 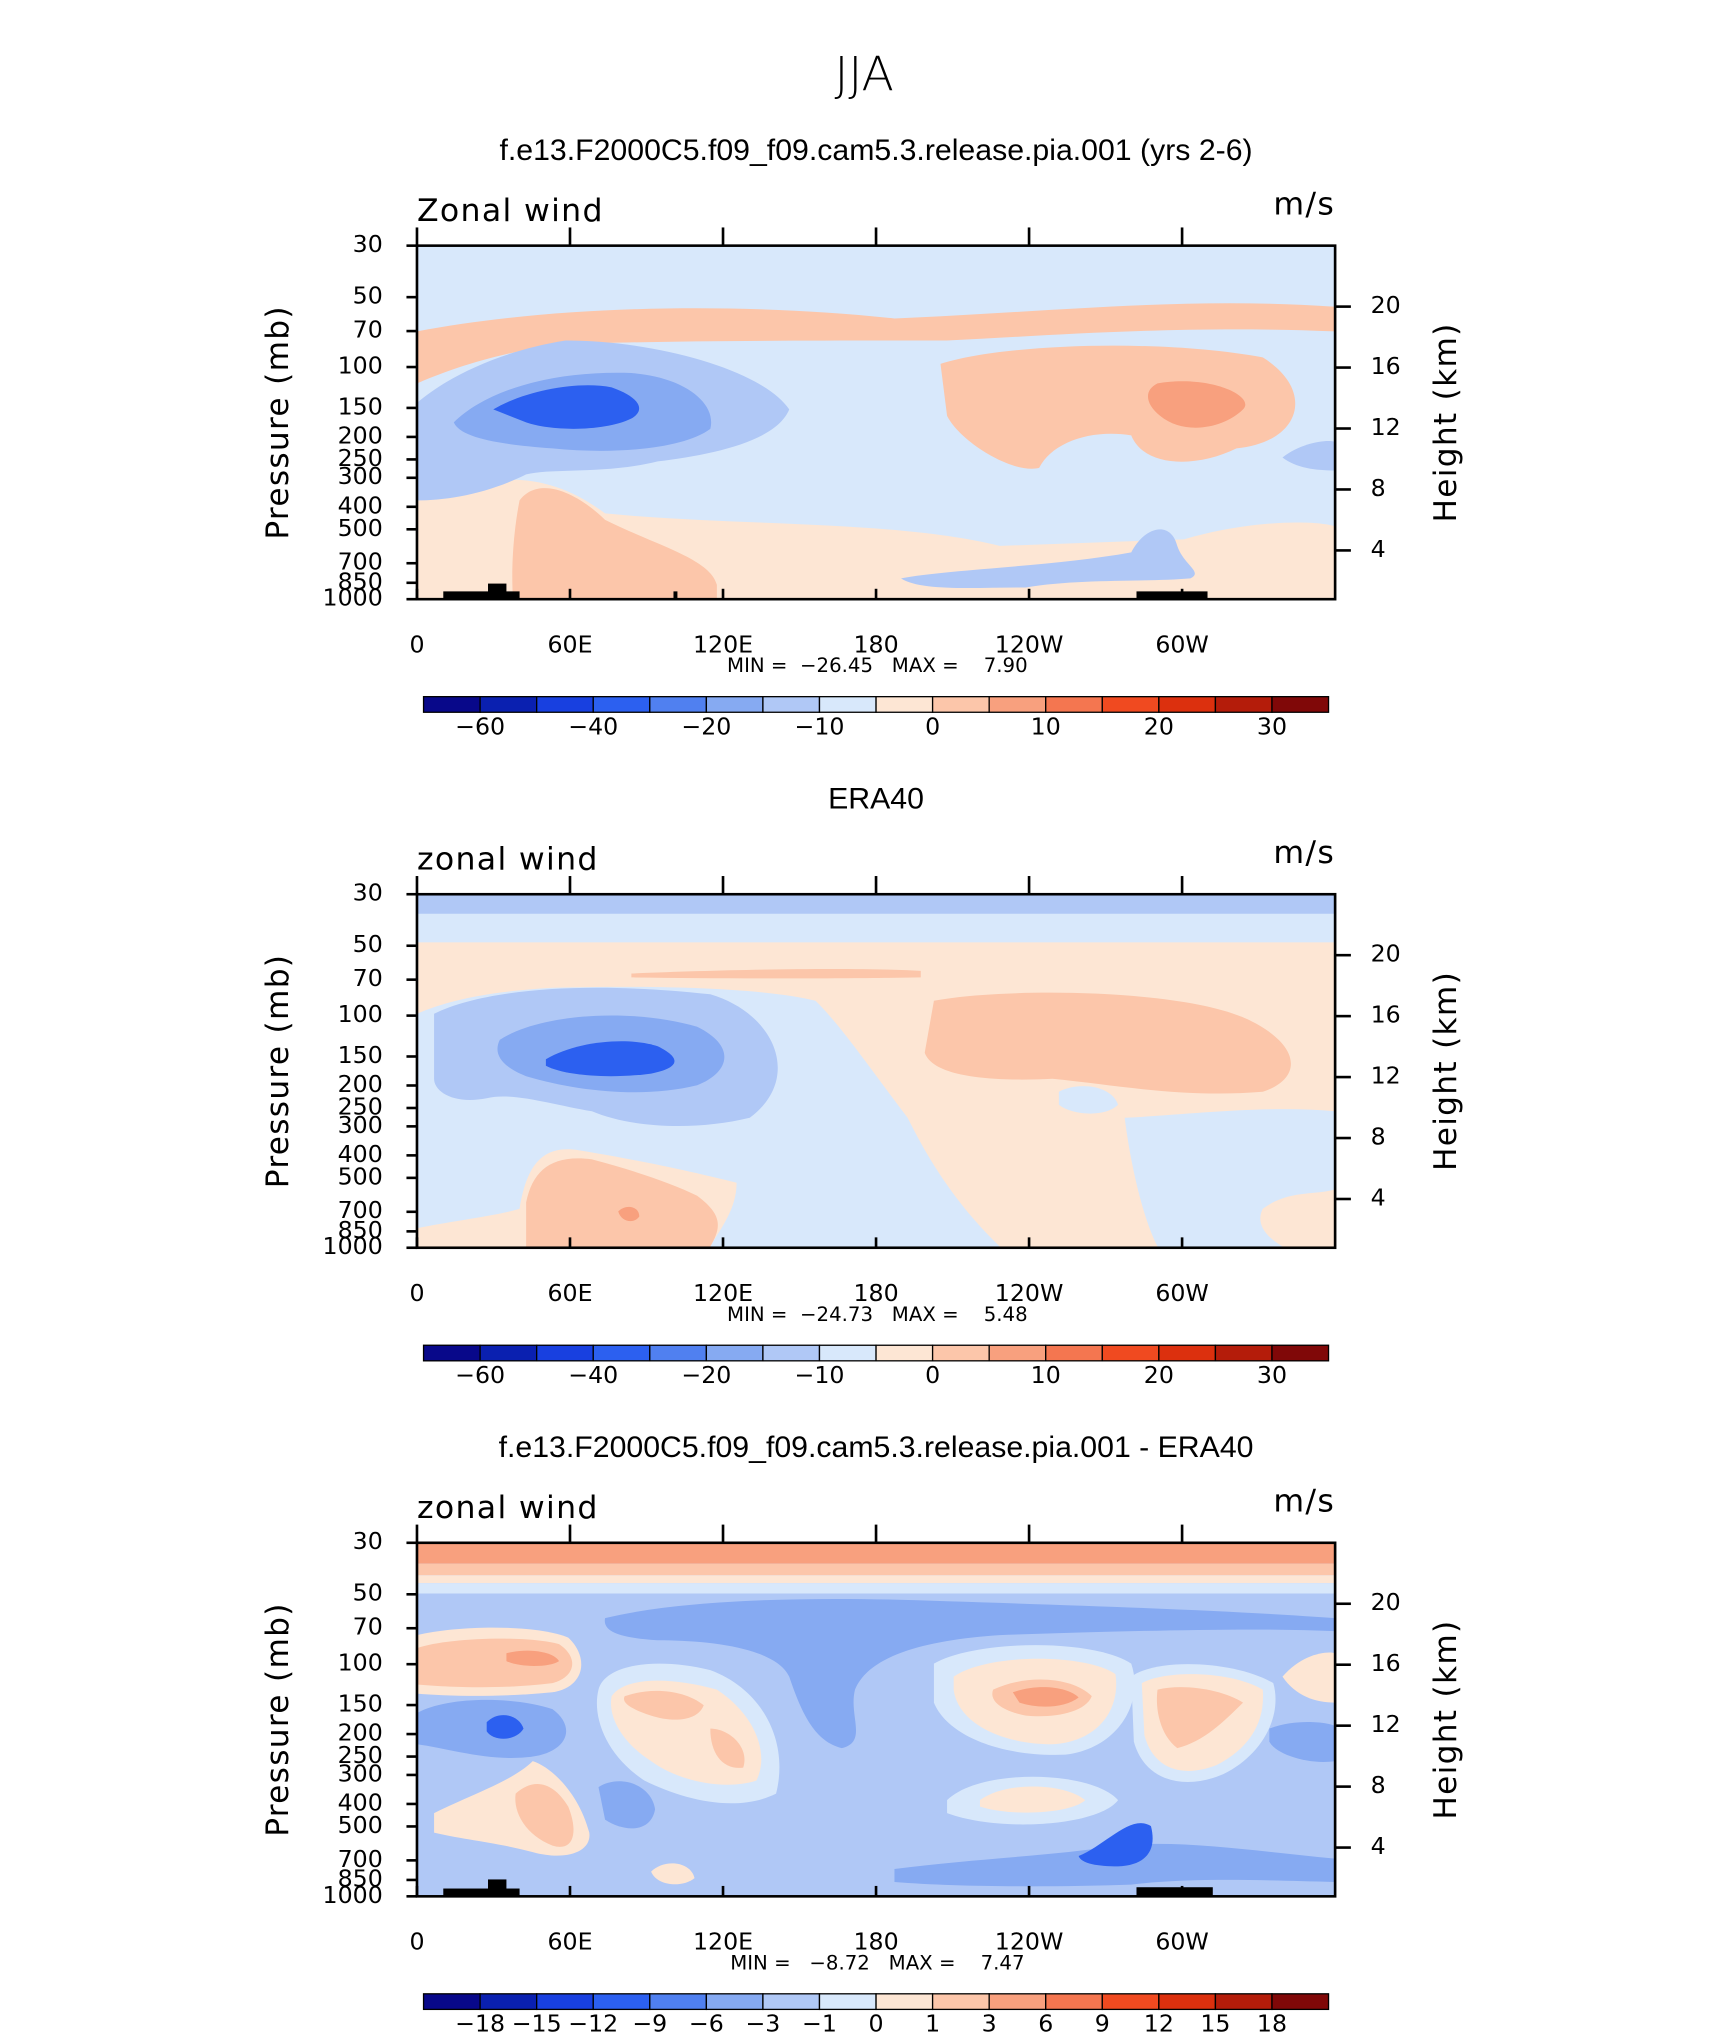 I want to click on colorbar-label: 18, so click(x=1272, y=2024).